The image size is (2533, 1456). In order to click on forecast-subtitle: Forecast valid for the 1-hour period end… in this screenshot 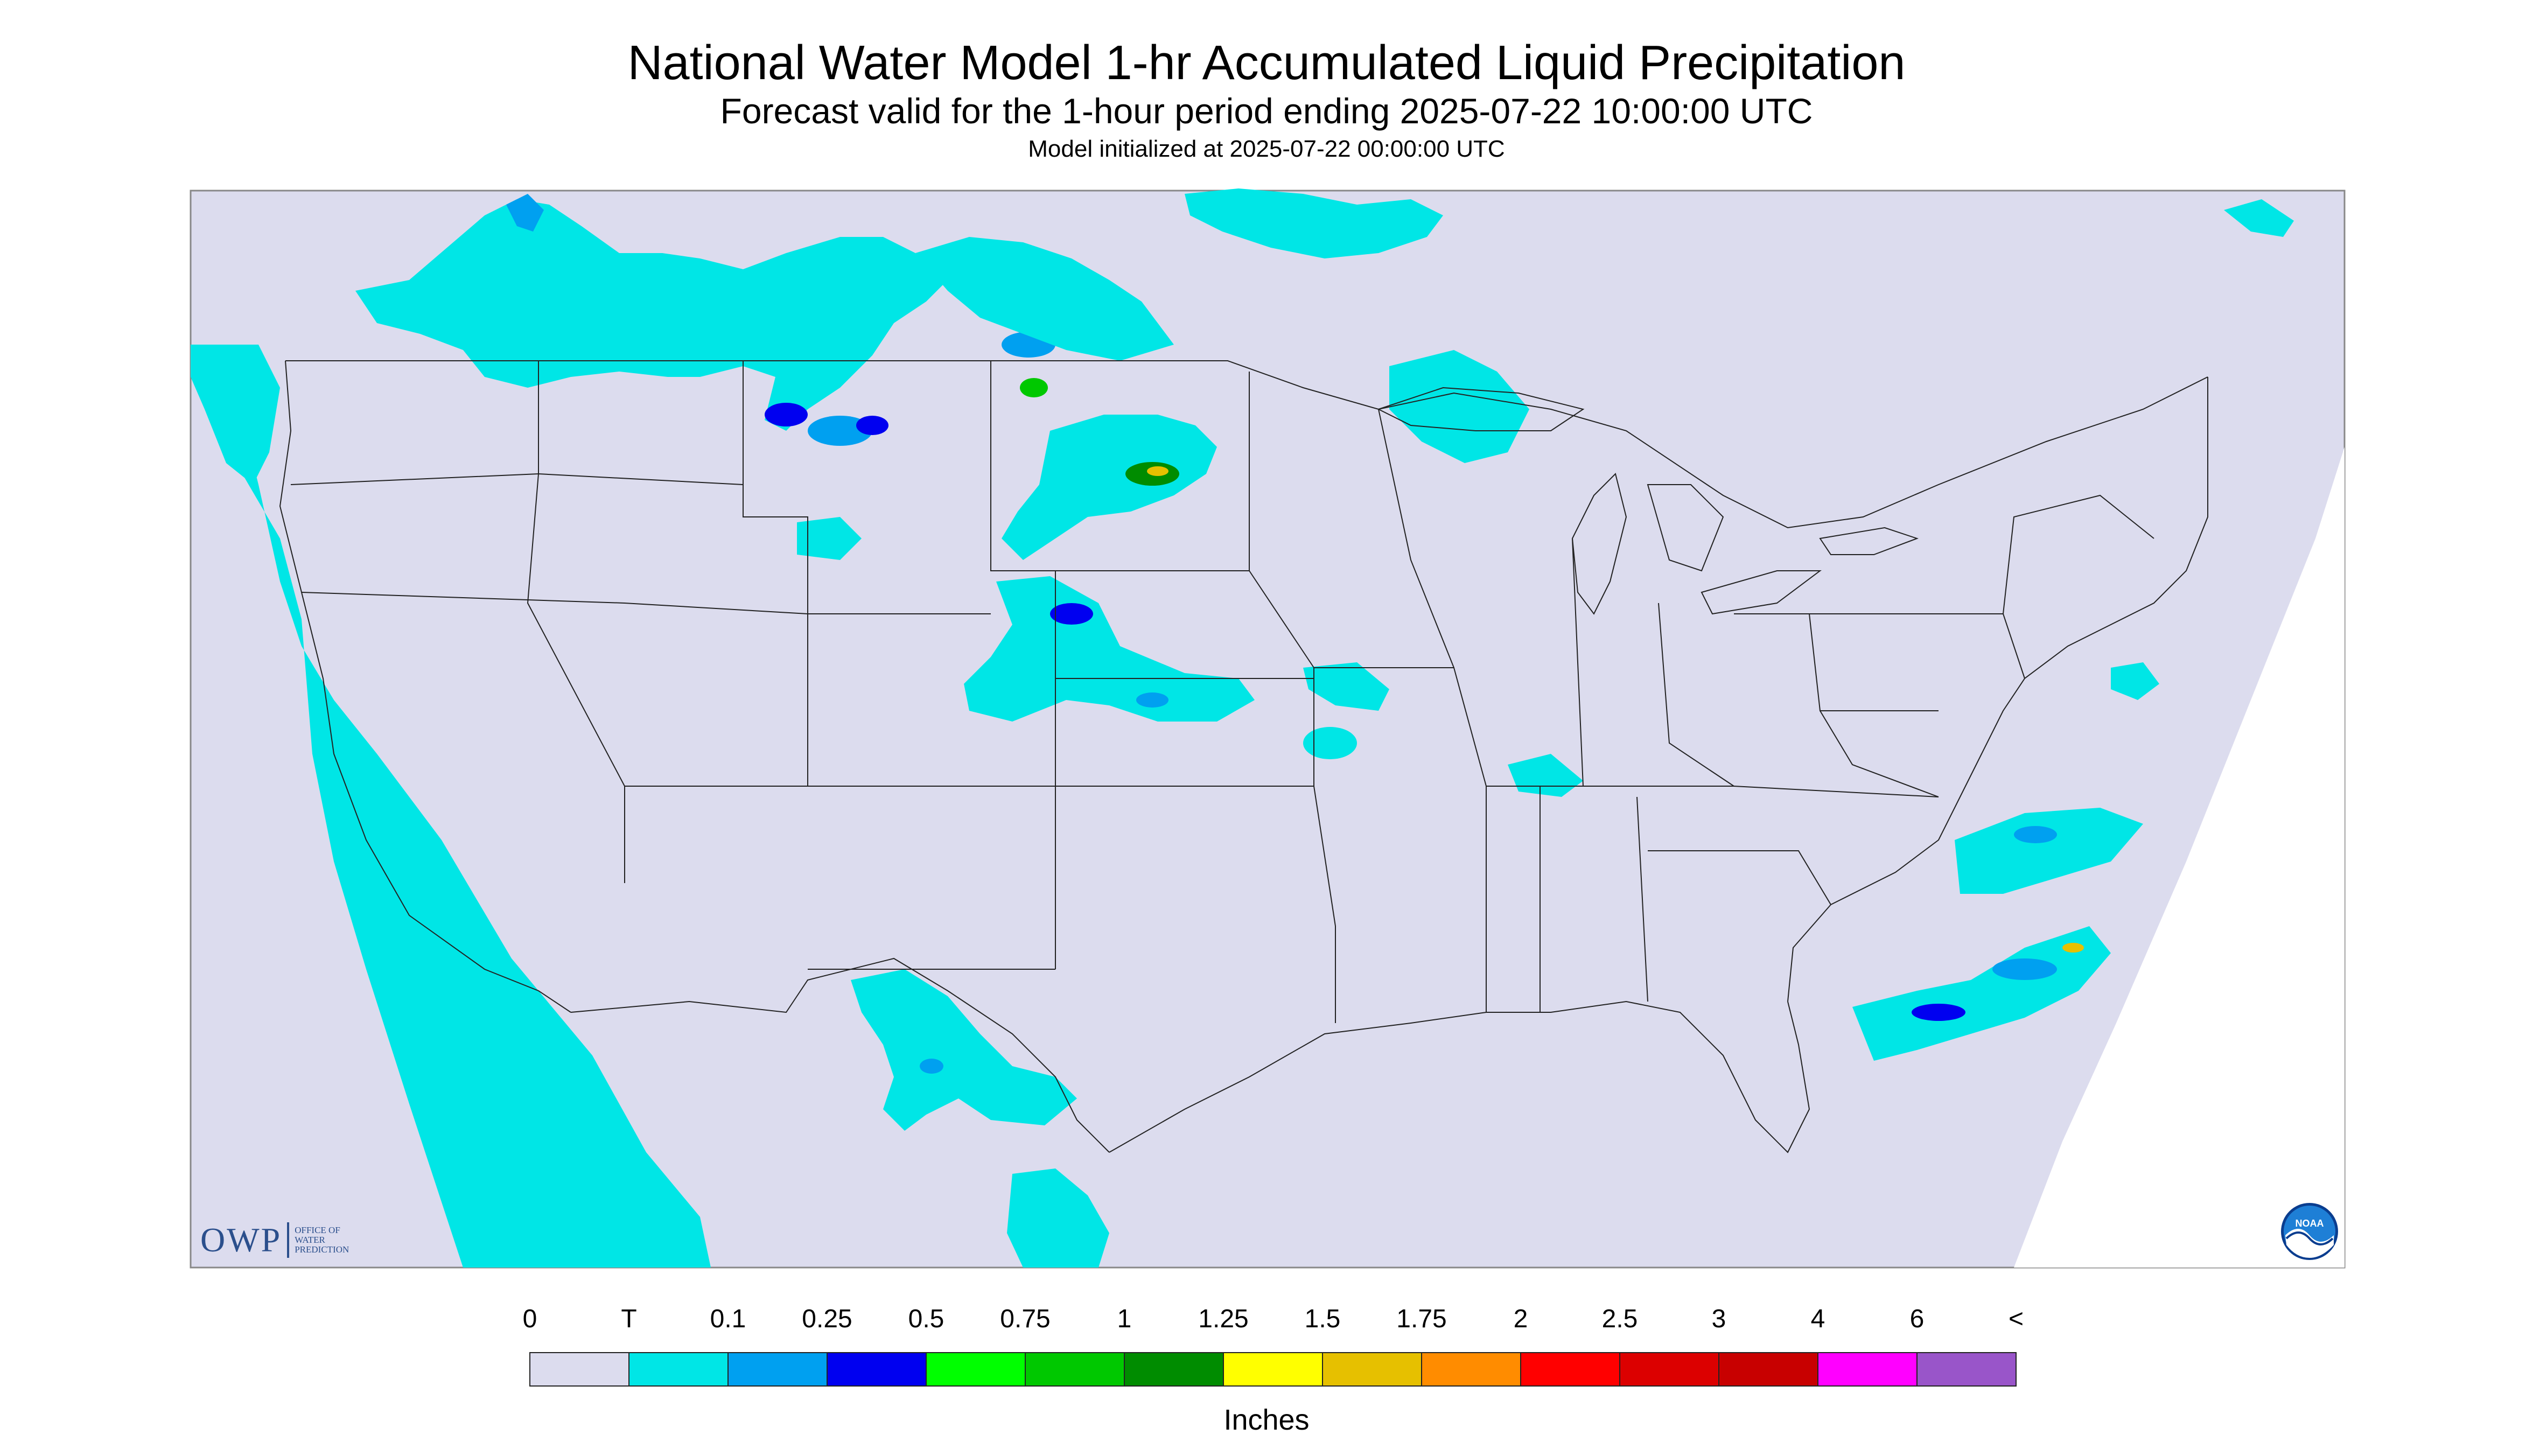, I will do `click(1266, 111)`.